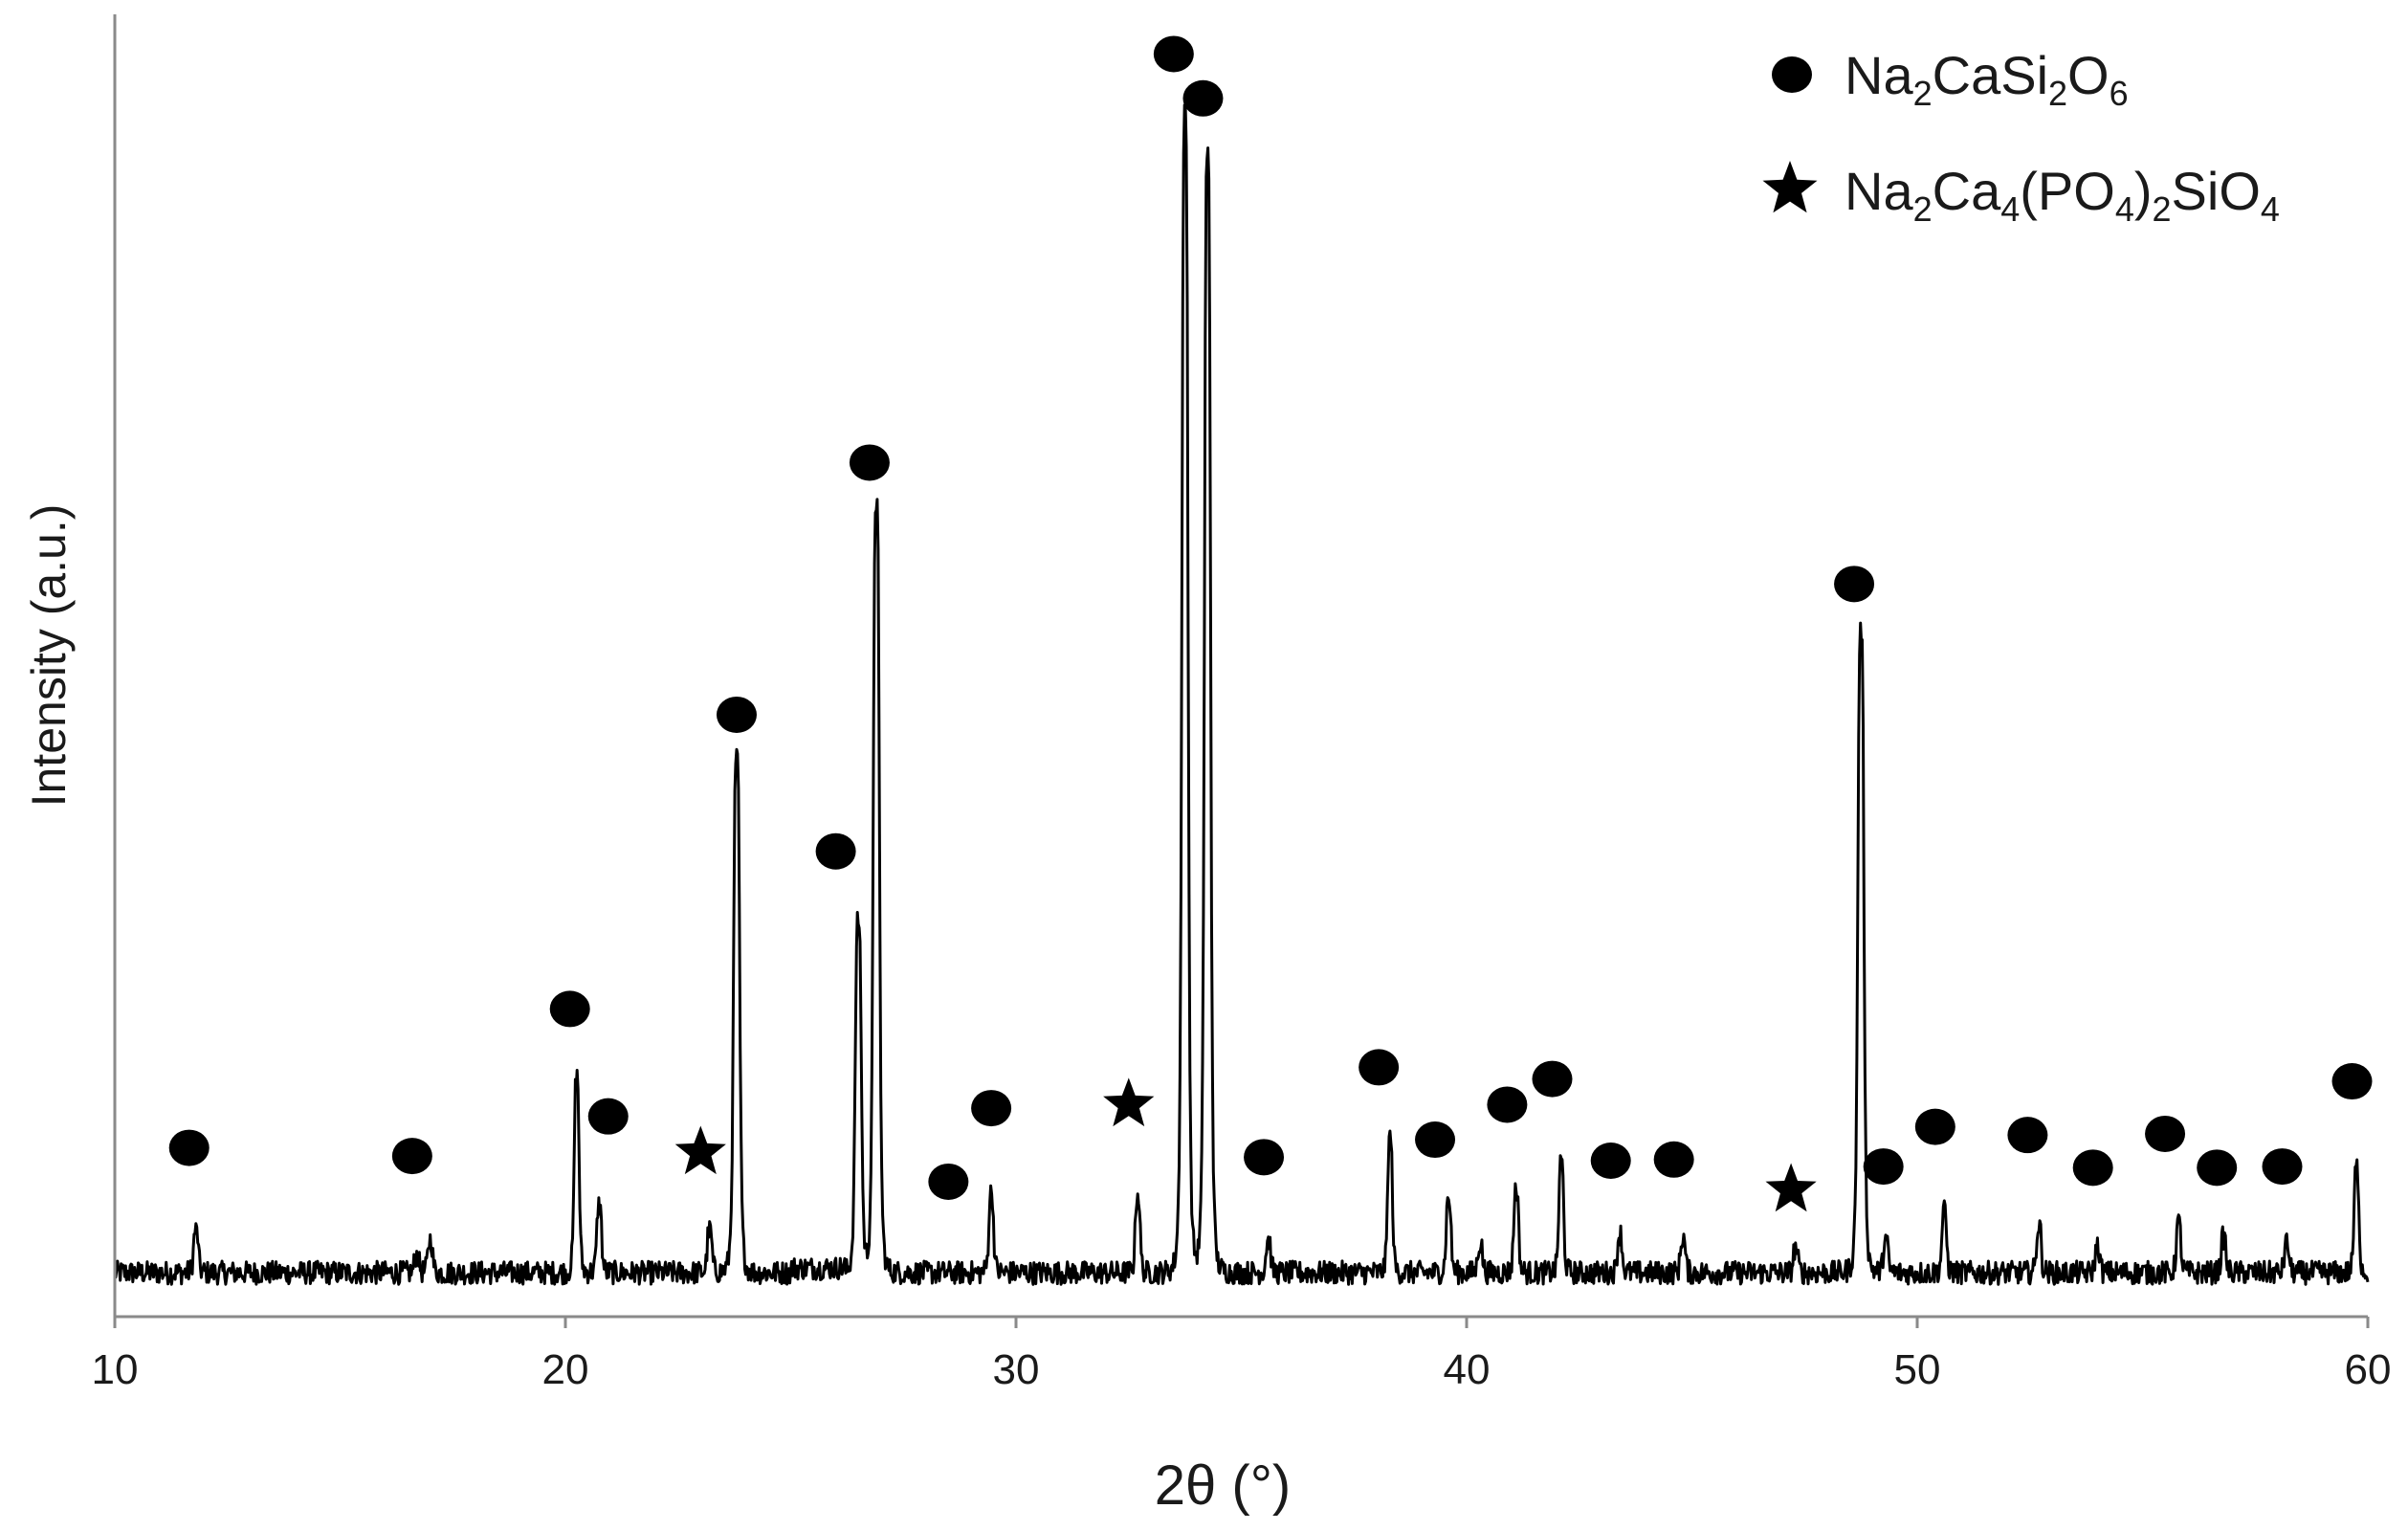  I want to click on legend-star-marker, so click(1790, 187).